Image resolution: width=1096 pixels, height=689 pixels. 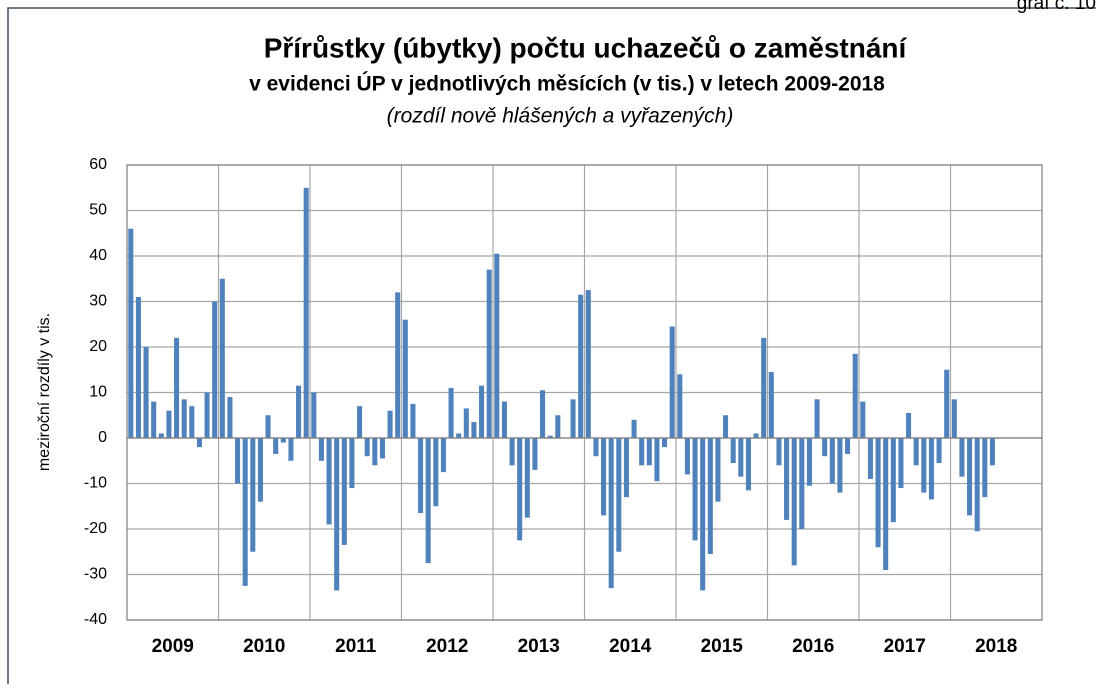 What do you see at coordinates (44, 392) in the screenshot?
I see `y-axis-label: meziroční rozdíly v tis.` at bounding box center [44, 392].